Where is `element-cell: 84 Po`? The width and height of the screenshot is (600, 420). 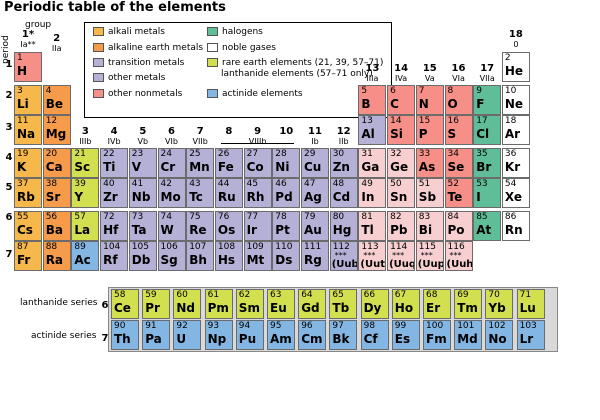 element-cell: 84 Po is located at coordinates (458, 226).